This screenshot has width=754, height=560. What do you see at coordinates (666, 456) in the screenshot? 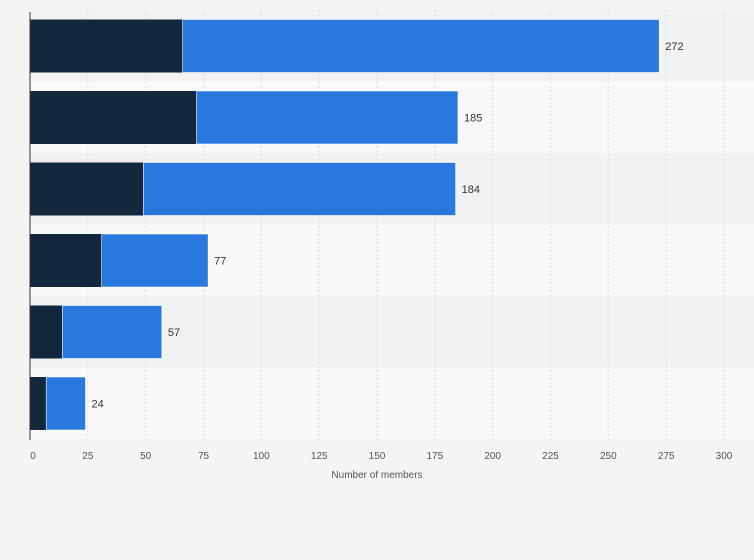
I see `x-tick-label: 275` at bounding box center [666, 456].